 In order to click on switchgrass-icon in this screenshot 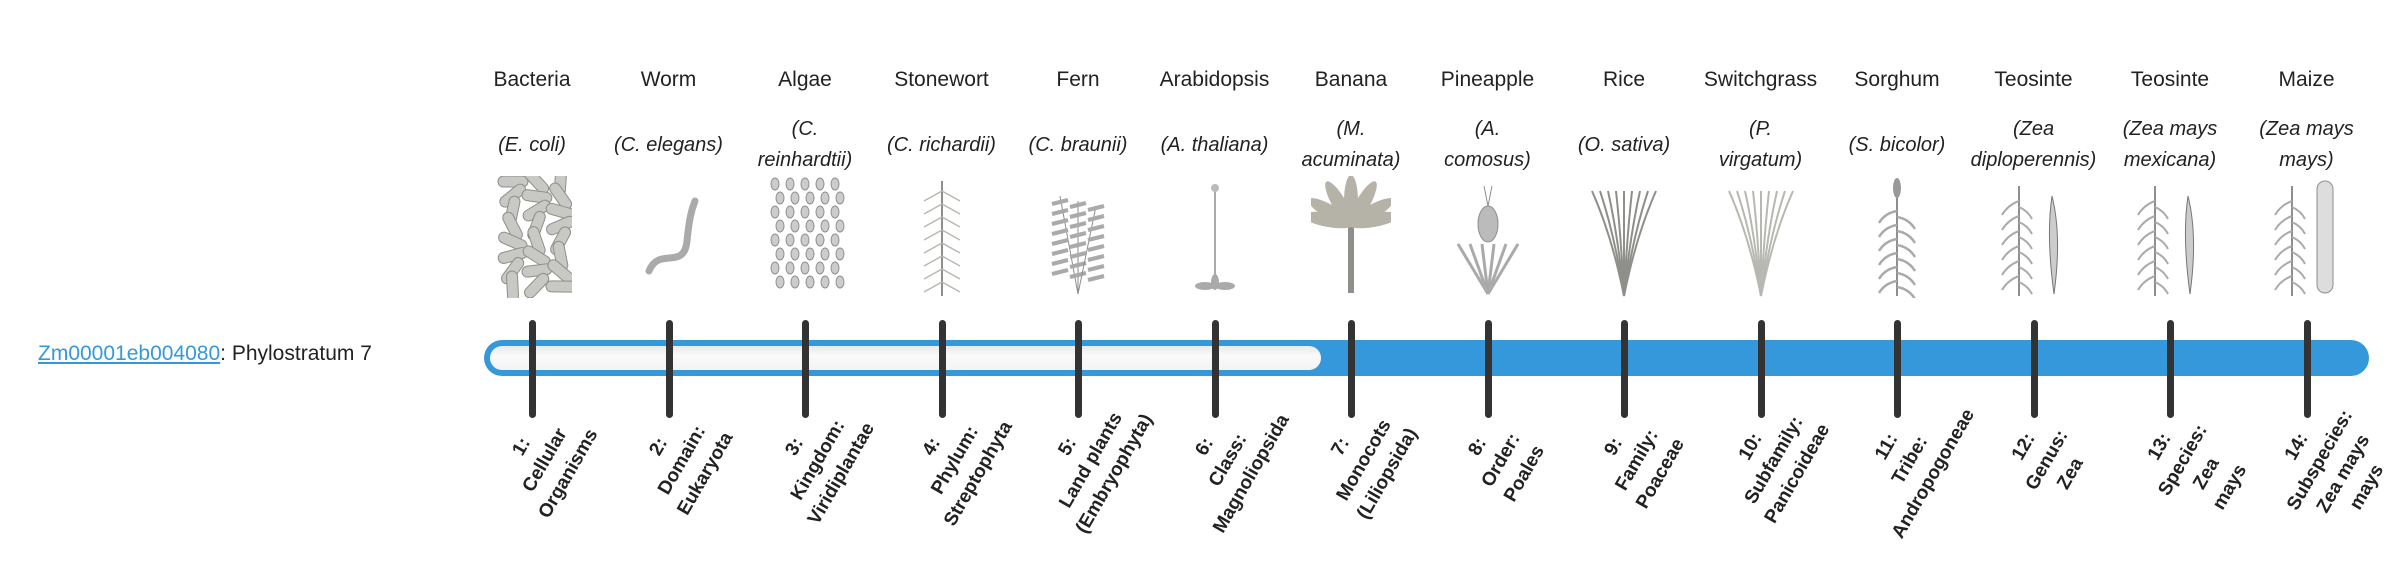, I will do `click(1761, 237)`.